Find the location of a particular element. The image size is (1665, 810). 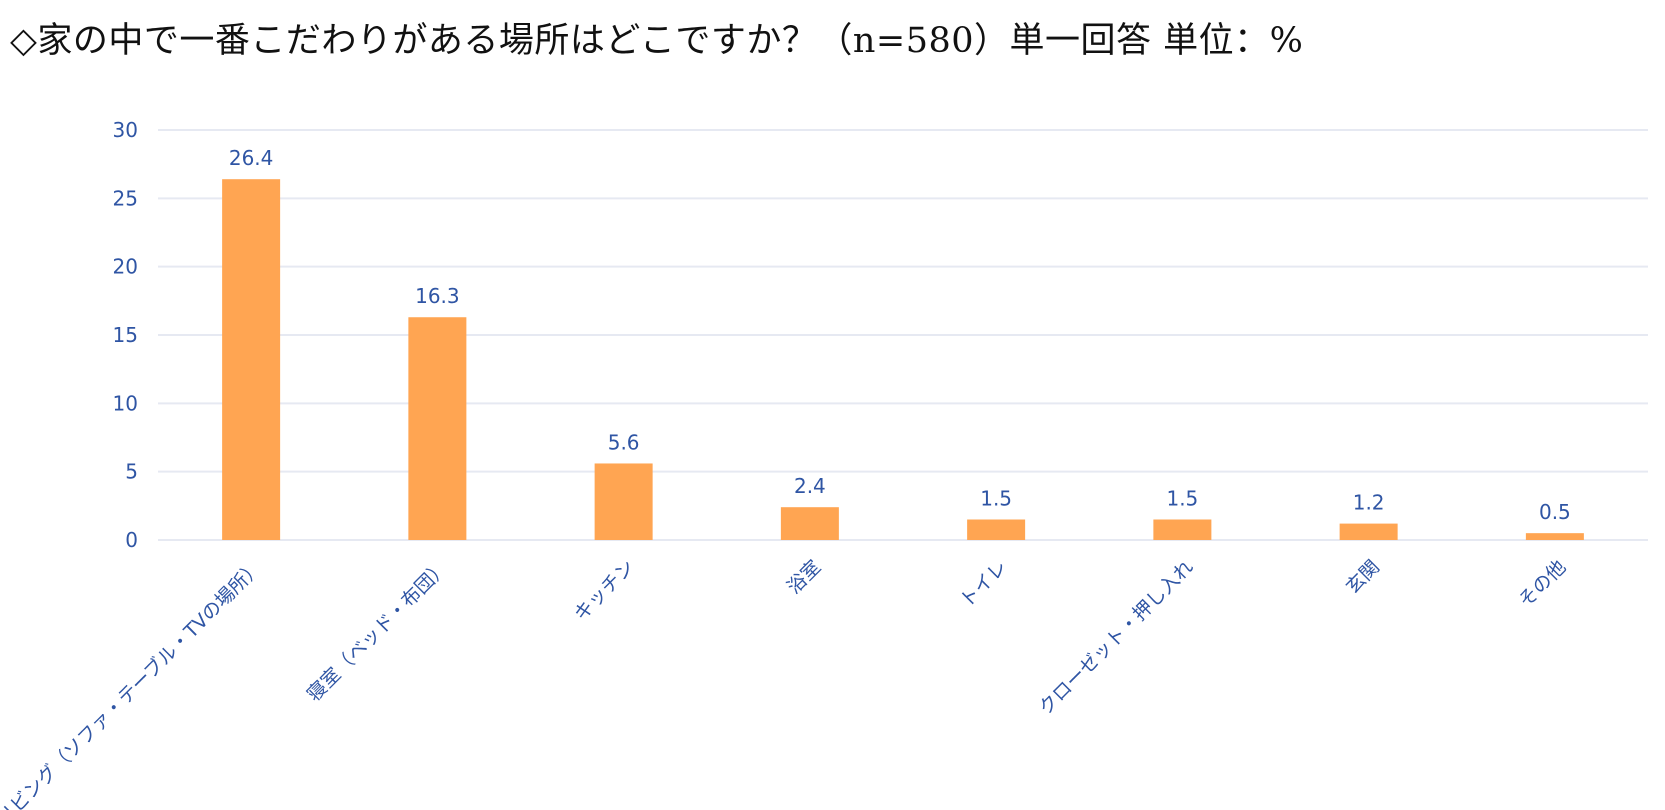

x-tick-label: キッチン is located at coordinates (604, 590).